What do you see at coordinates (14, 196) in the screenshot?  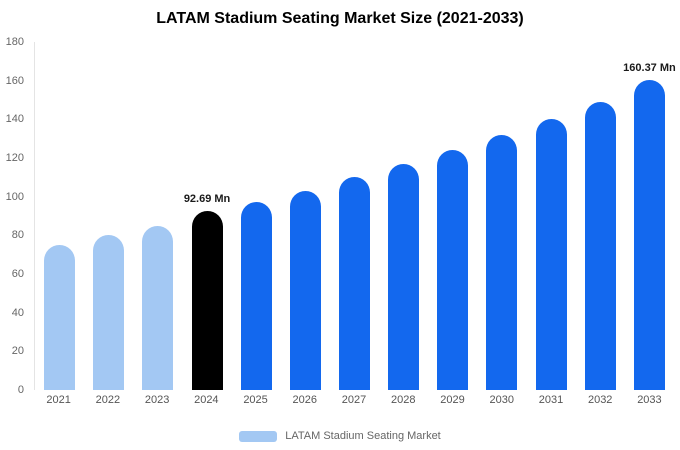 I see `y-tick-label: 100` at bounding box center [14, 196].